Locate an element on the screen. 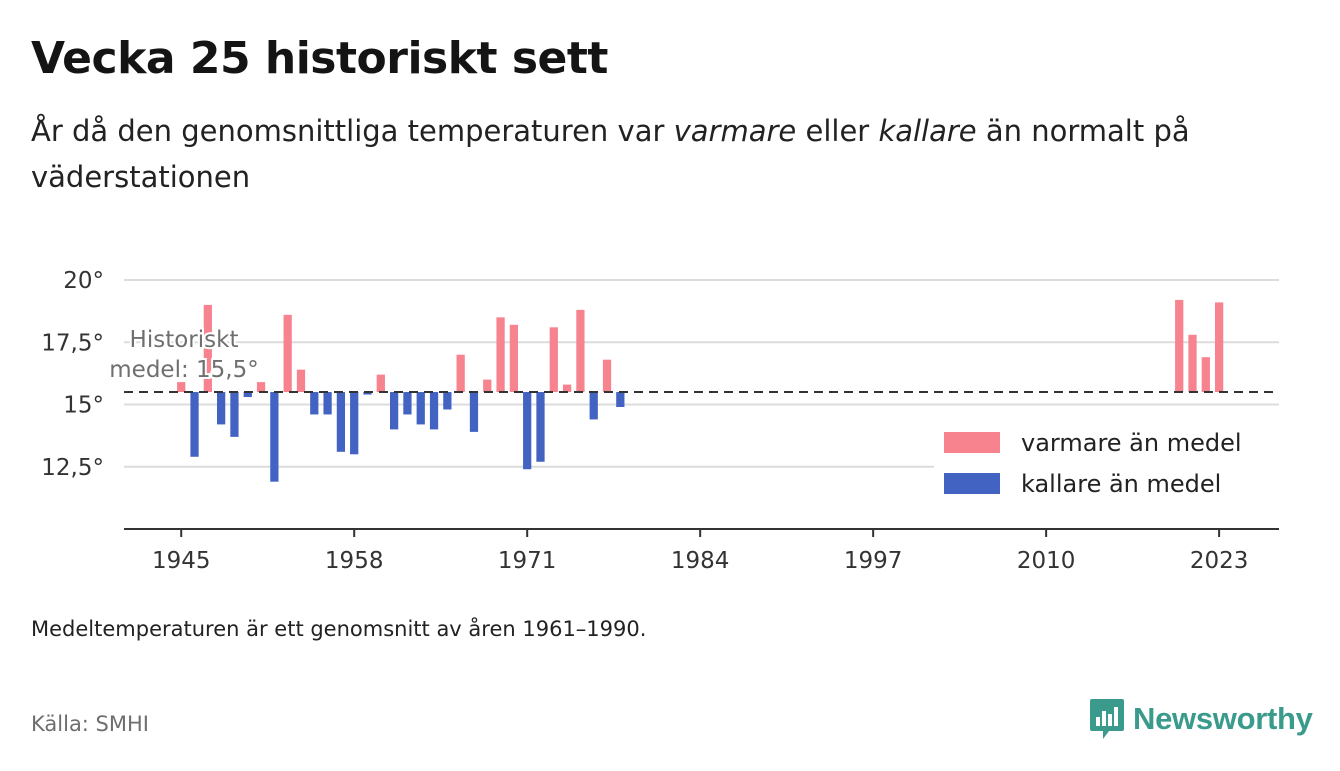 The height and width of the screenshot is (771, 1340). x-tick-label: 1945 is located at coordinates (181, 561).